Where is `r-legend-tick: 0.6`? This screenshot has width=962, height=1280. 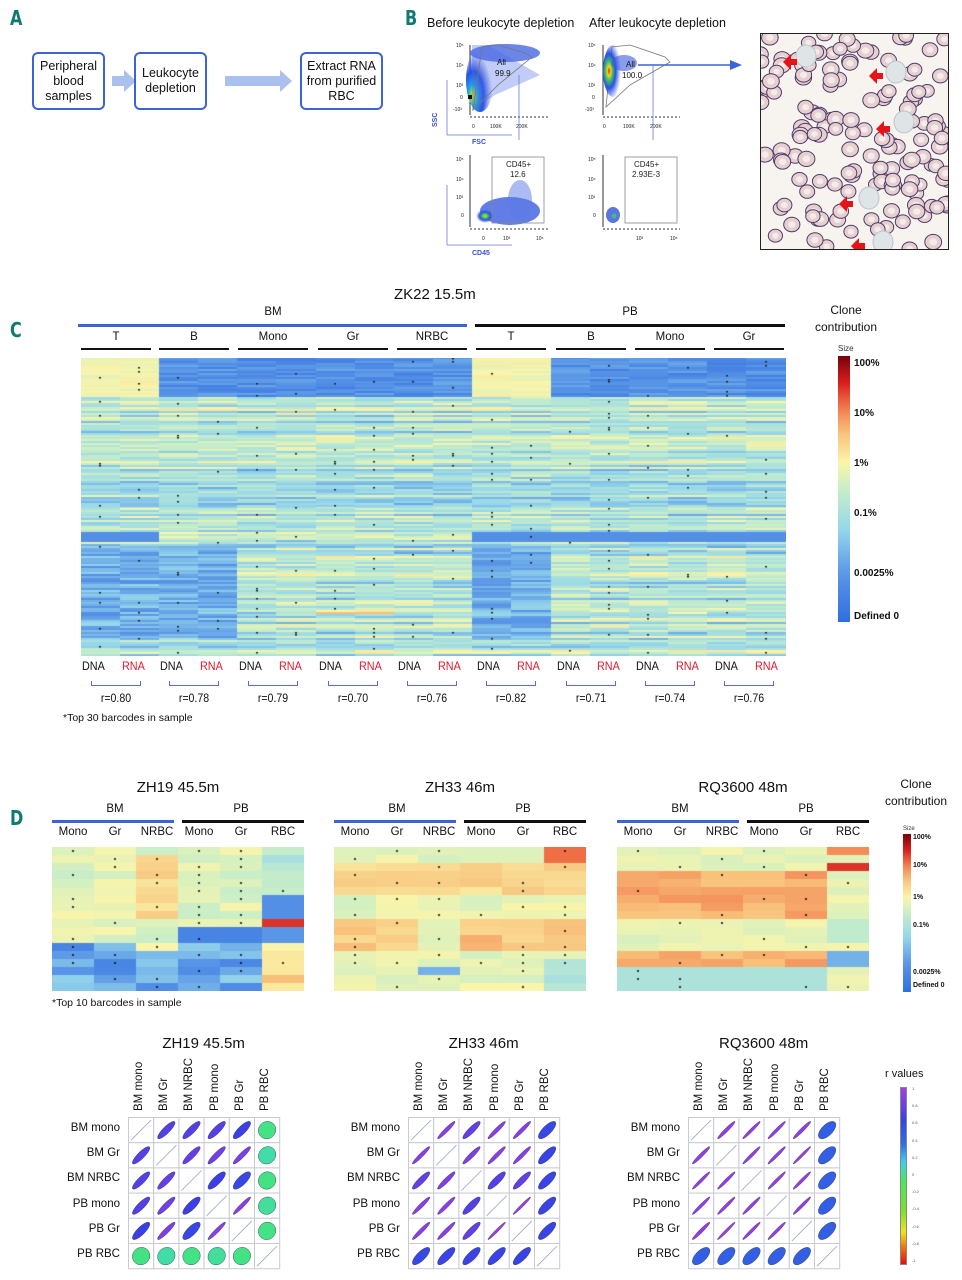
r-legend-tick: 0.6 is located at coordinates (915, 1123).